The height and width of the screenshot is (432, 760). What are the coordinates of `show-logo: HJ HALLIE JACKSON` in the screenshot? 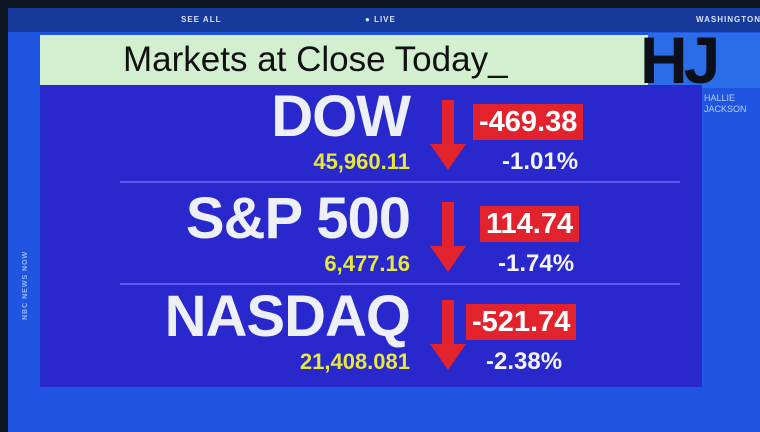 It's located at (700, 70).